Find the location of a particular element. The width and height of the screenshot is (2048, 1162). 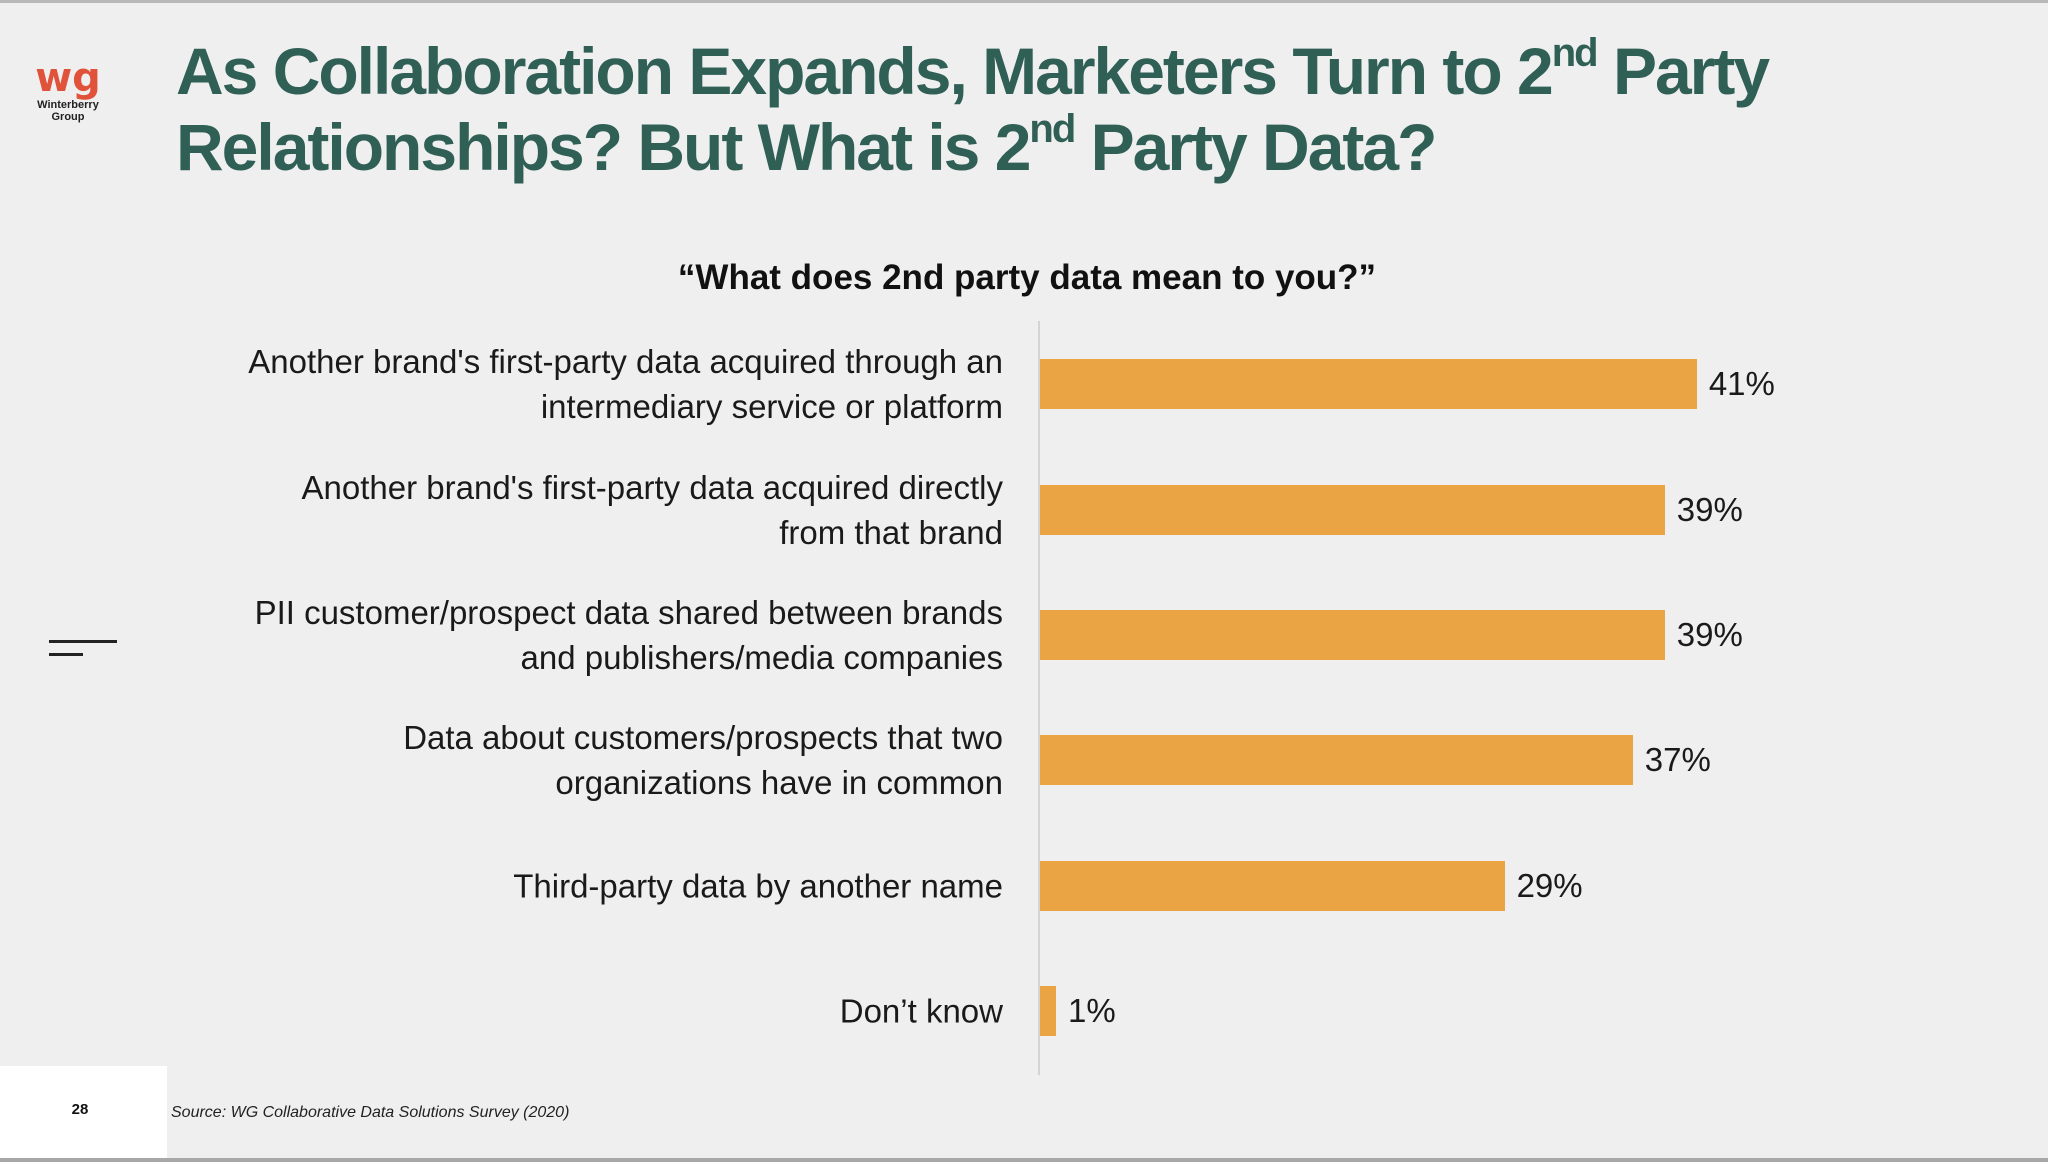

chart-title-text: “What does 2nd party data mean to you?” is located at coordinates (1027, 277).